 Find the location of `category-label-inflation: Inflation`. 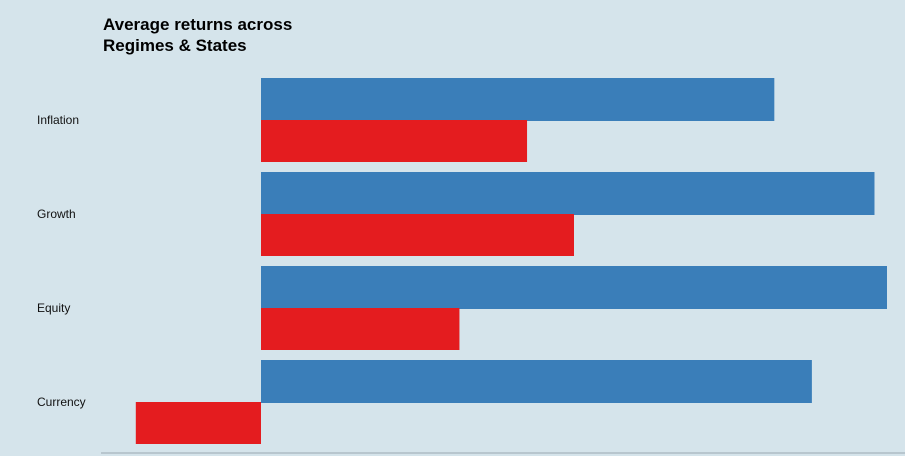

category-label-inflation: Inflation is located at coordinates (58, 120).